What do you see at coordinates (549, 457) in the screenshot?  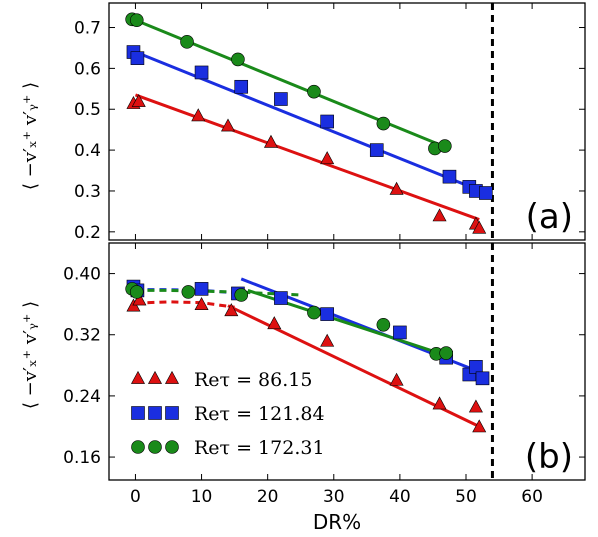 I see `panel-label: (b)` at bounding box center [549, 457].